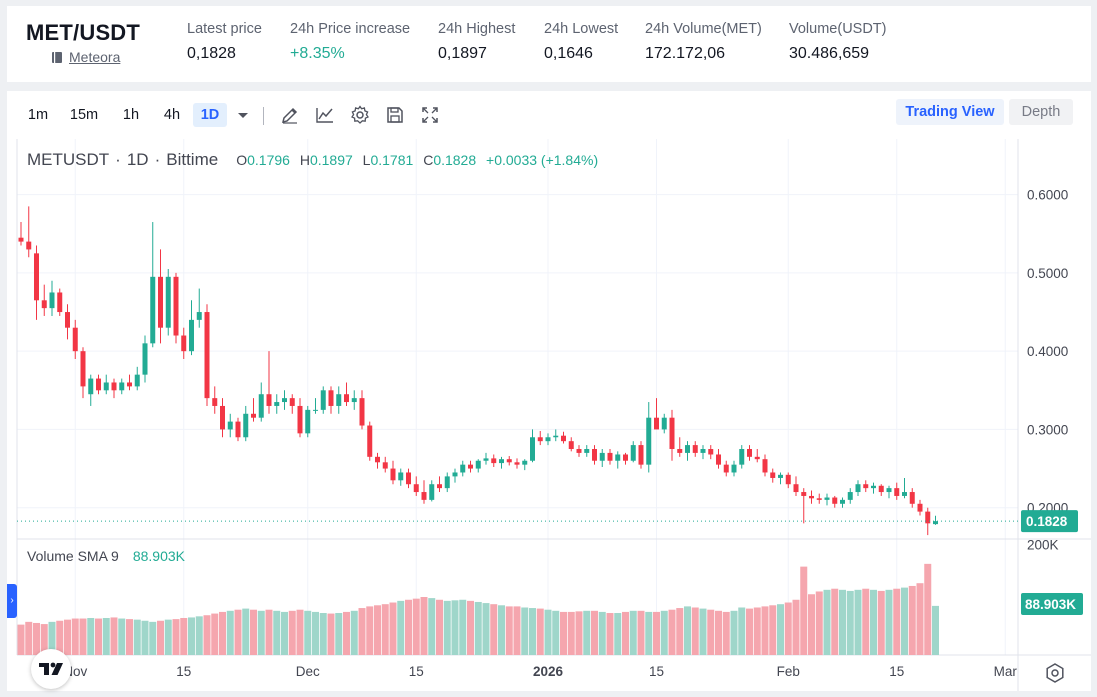 The width and height of the screenshot is (1097, 697). I want to click on save-icon, so click(395, 115).